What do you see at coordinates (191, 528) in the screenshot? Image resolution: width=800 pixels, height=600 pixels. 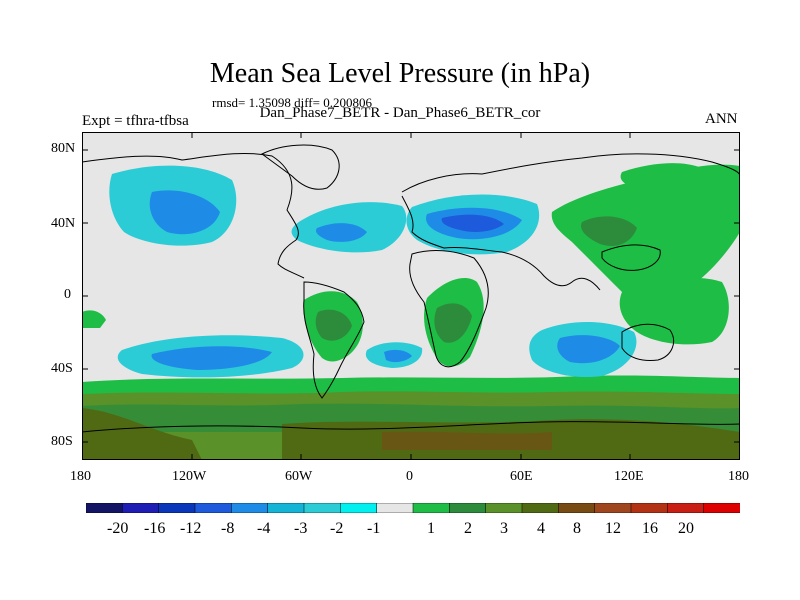 I see `colorbar-label: -12` at bounding box center [191, 528].